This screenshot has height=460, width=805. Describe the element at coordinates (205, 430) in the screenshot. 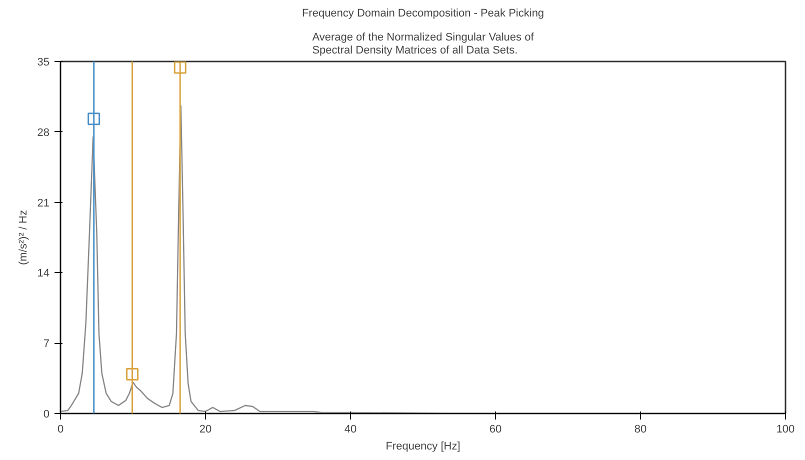

I see `x-tick-label: 20` at that location.